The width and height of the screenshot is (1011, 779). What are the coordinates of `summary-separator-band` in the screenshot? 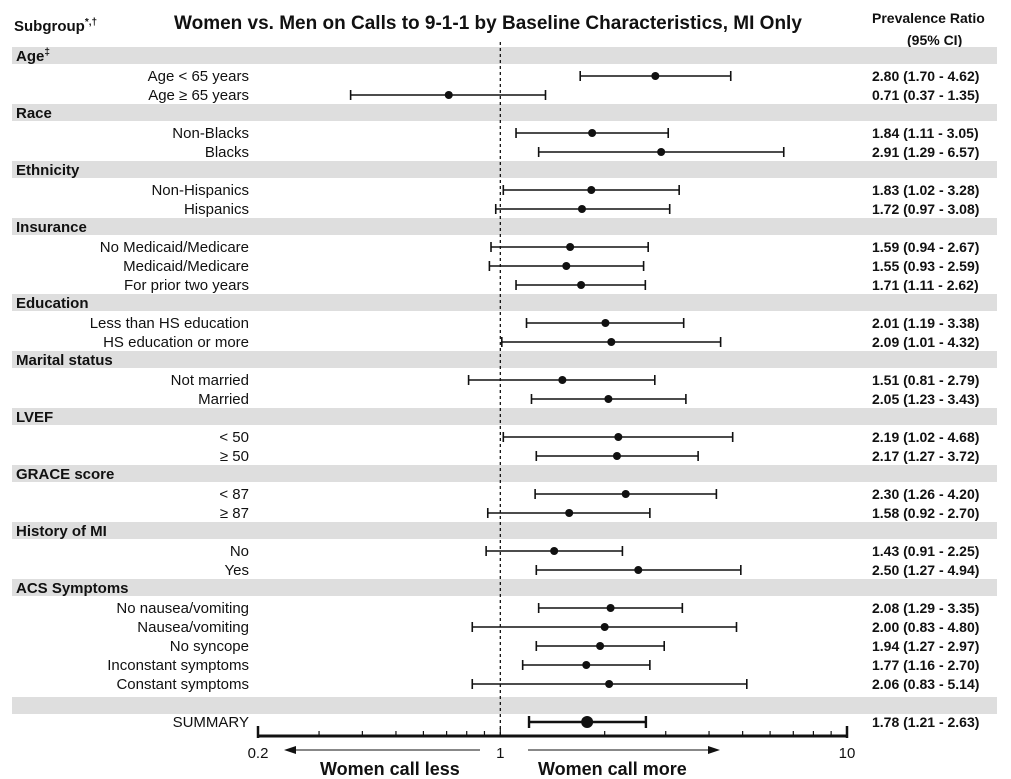 It's located at (504, 705).